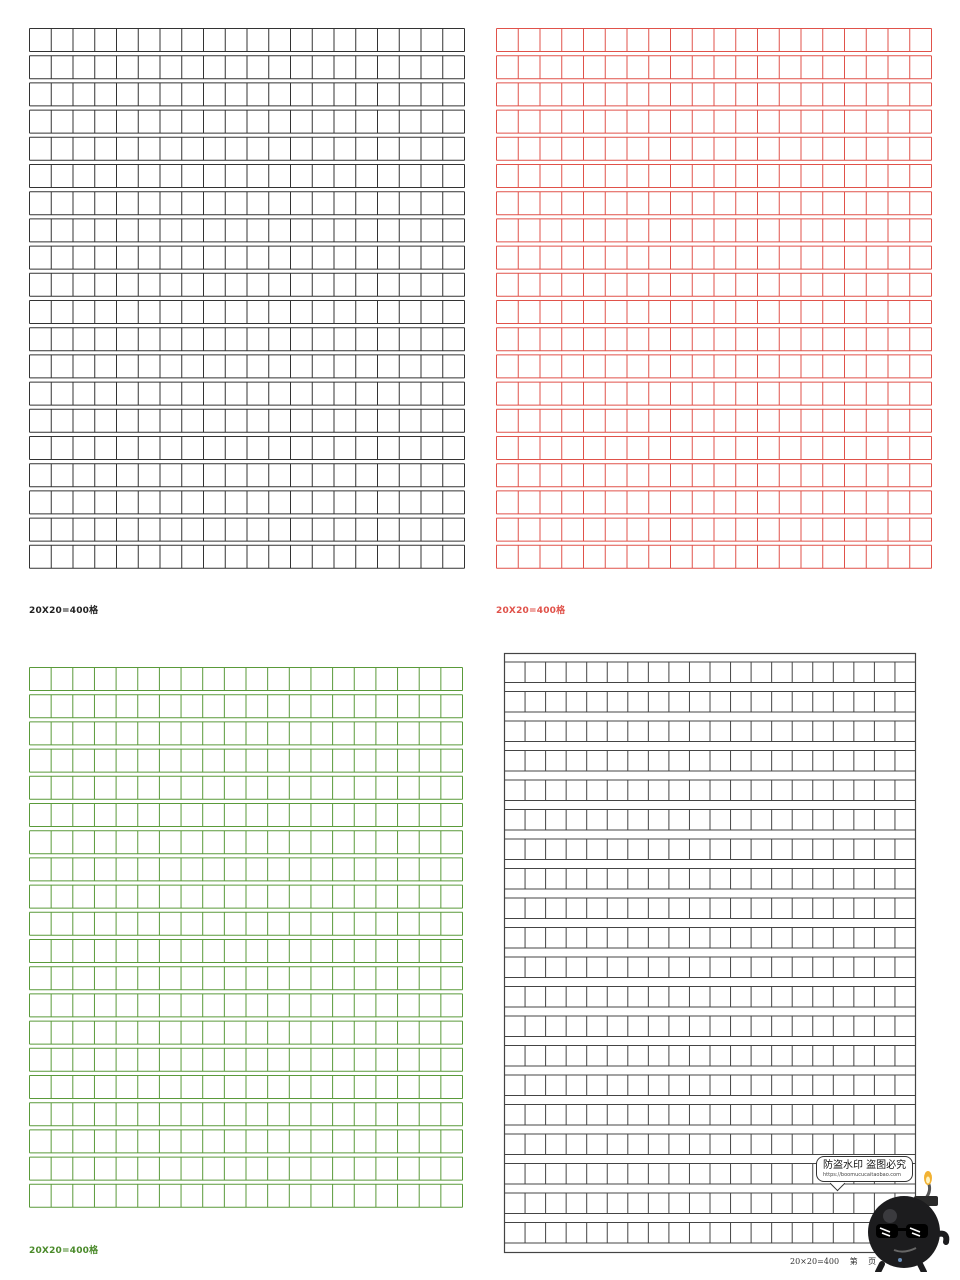 The width and height of the screenshot is (960, 1280). Describe the element at coordinates (865, 1165) in the screenshot. I see `watermark-text: 防盗水印 盗图必究` at that location.